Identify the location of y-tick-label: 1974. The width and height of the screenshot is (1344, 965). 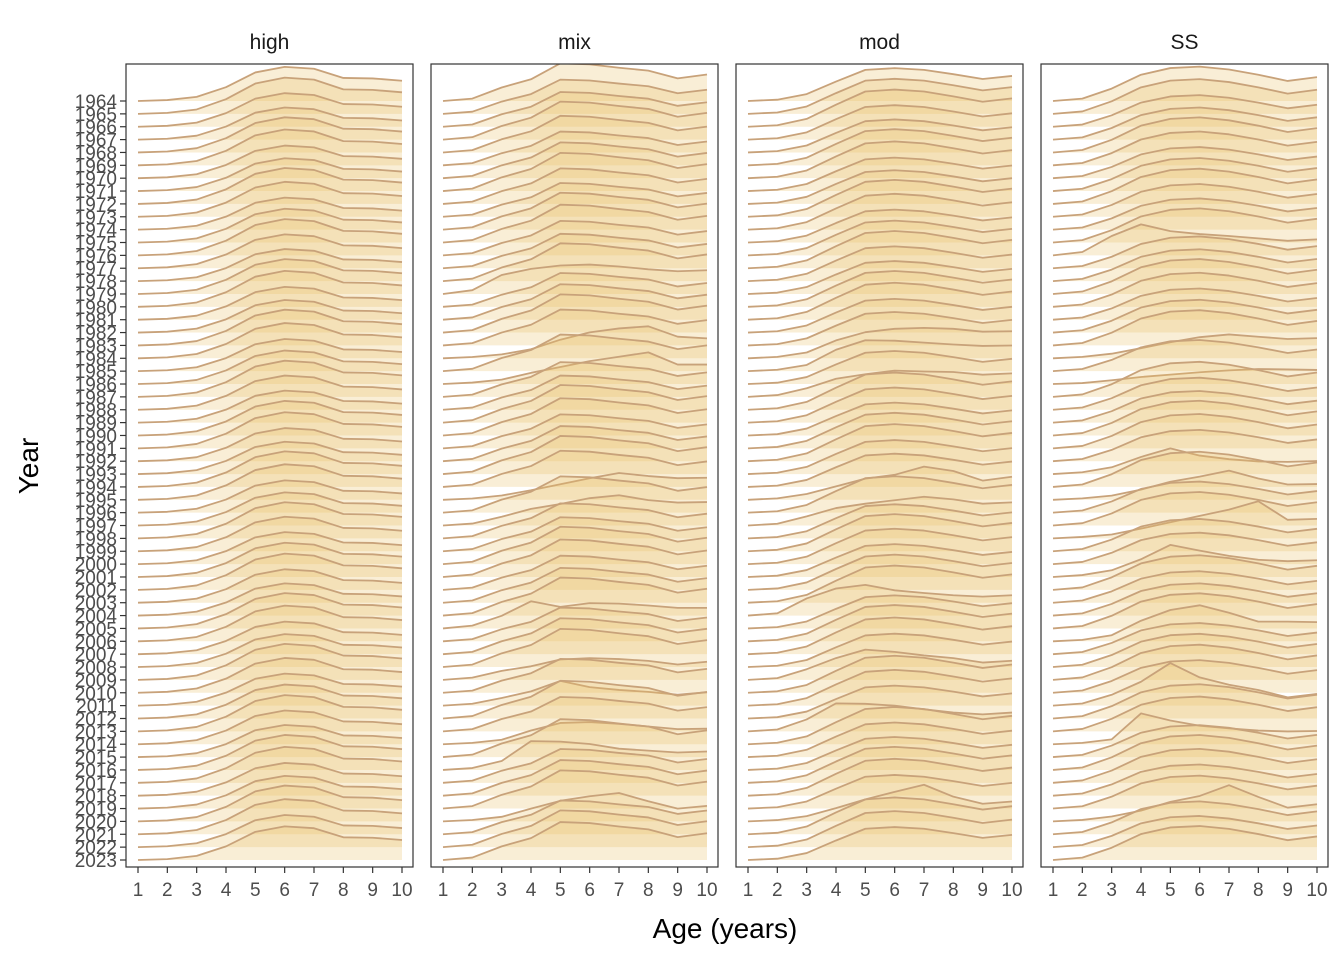
(96, 231).